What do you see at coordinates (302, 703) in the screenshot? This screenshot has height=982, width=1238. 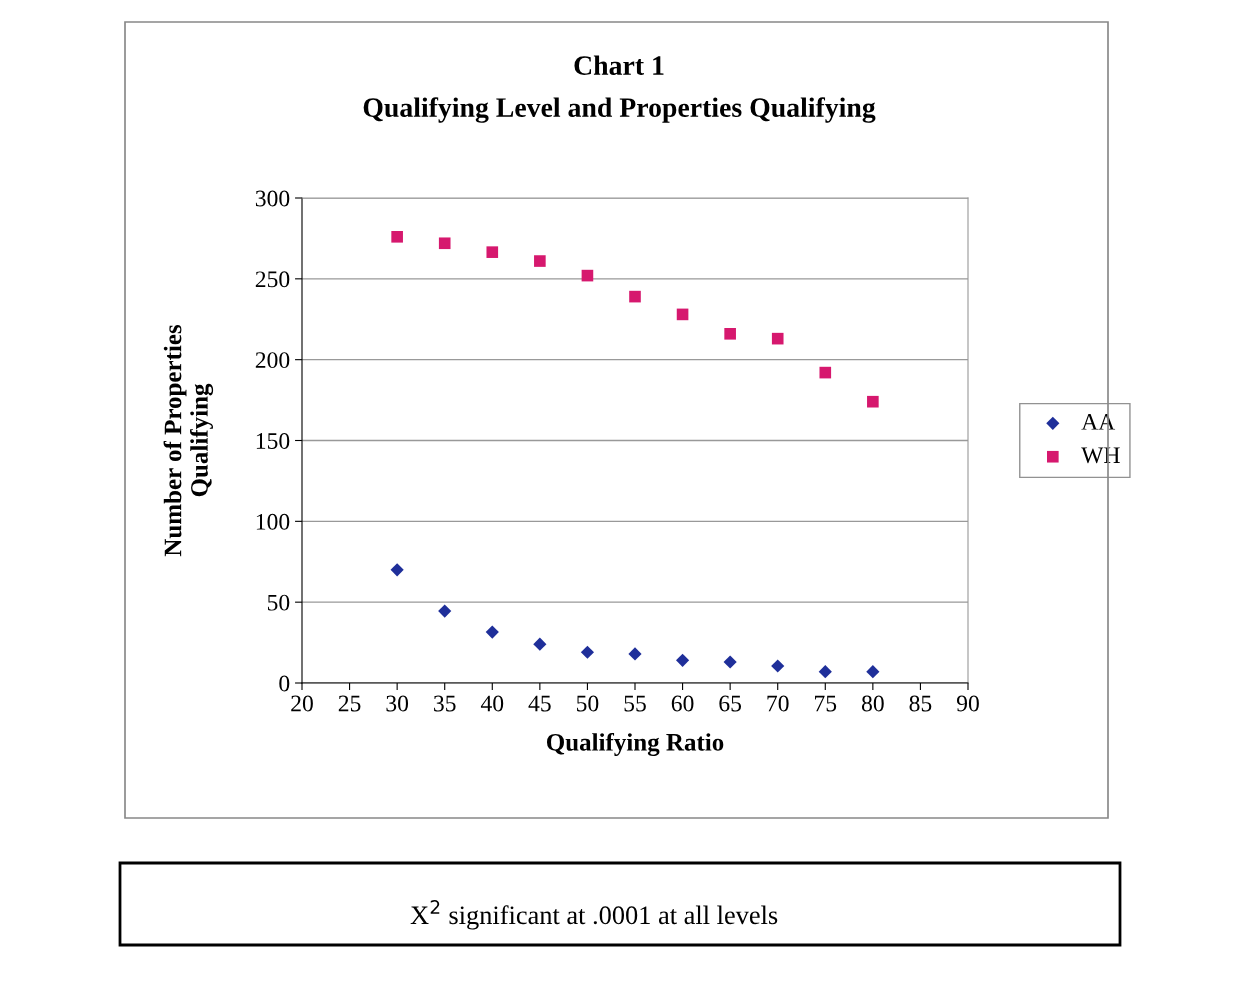 I see `x-tick-label: 20` at bounding box center [302, 703].